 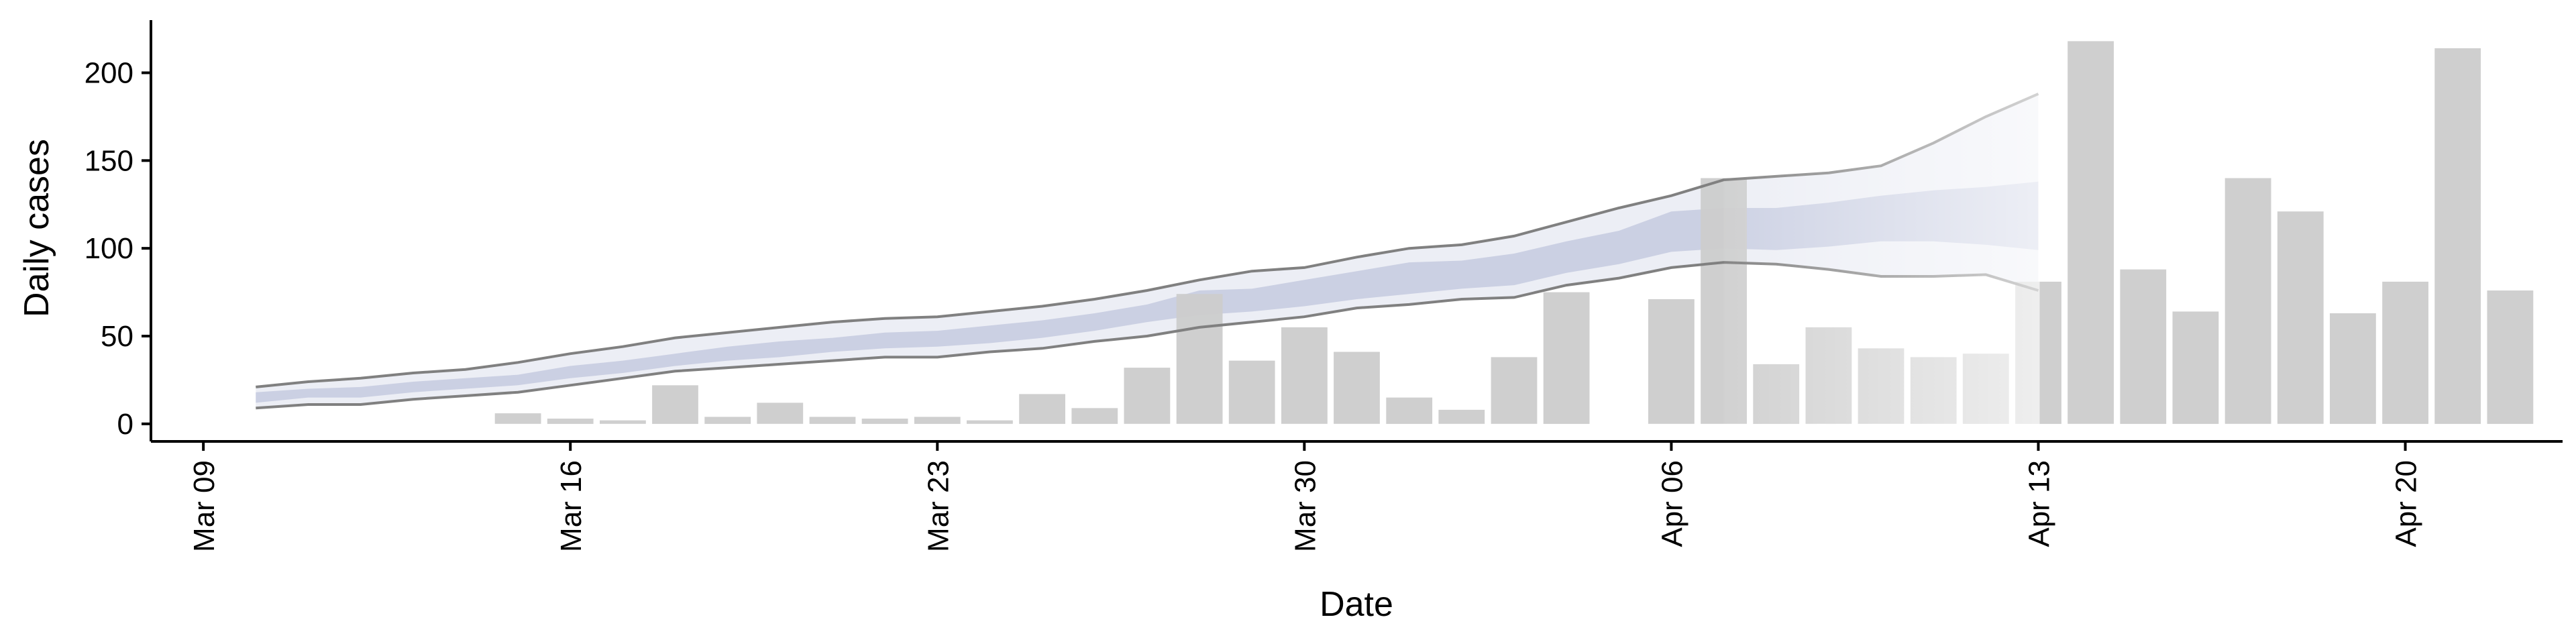 What do you see at coordinates (1356, 604) in the screenshot?
I see `x-axis-title: Date` at bounding box center [1356, 604].